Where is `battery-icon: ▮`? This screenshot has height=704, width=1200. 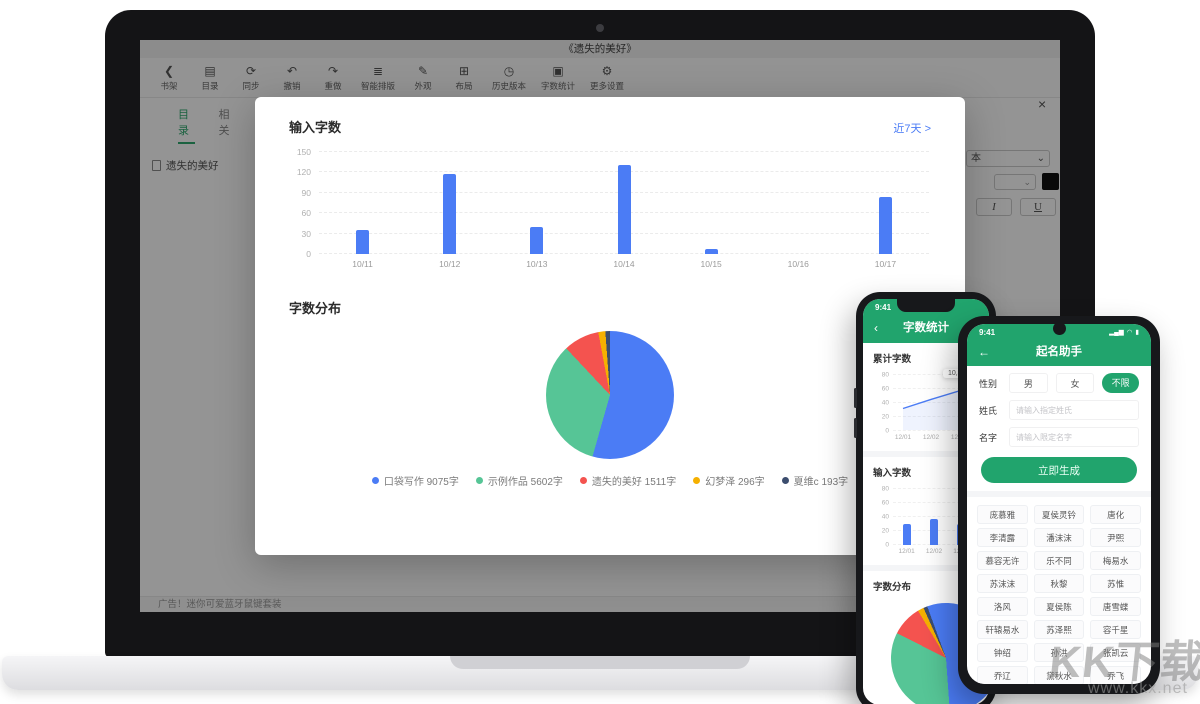
battery-icon: ▮ is located at coordinates (1137, 332).